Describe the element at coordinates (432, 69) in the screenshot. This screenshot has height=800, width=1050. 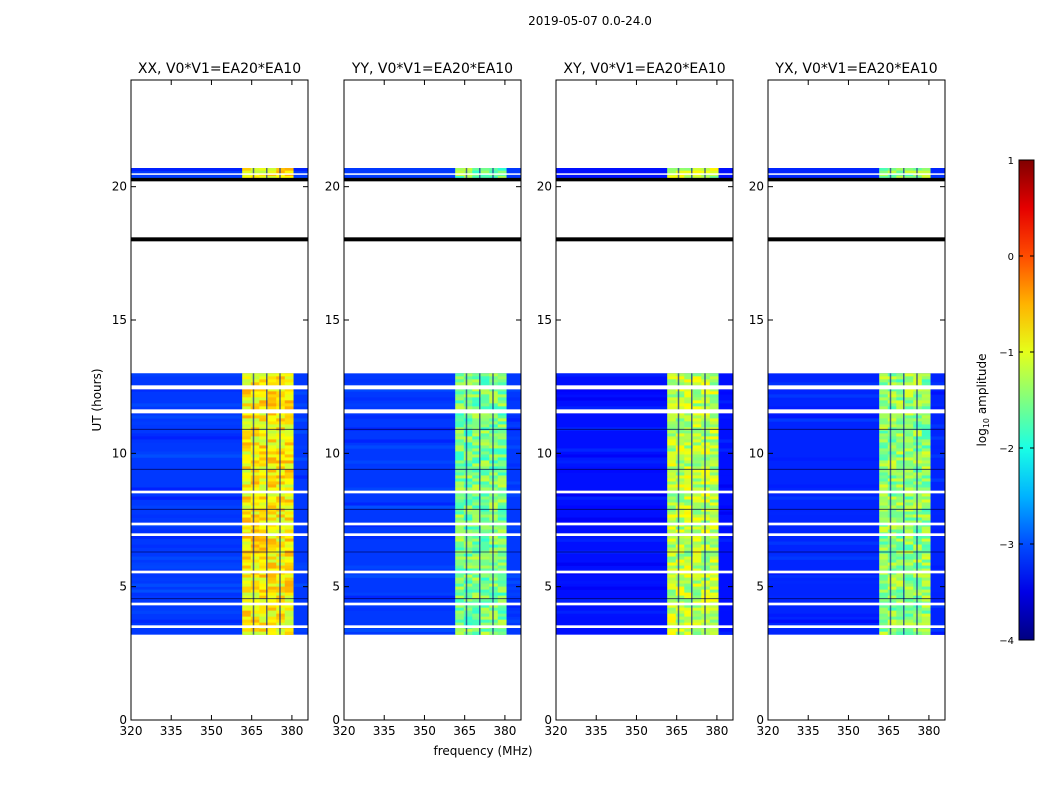
I see `panel-2-title: YY, V0*V1=EA20*EA10` at that location.